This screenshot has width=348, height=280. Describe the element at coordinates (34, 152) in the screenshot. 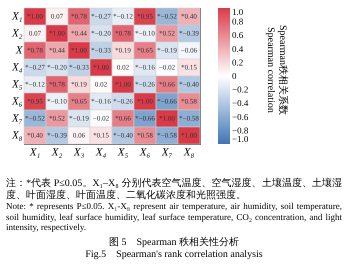

I see `x-tick-label: X₁` at that location.